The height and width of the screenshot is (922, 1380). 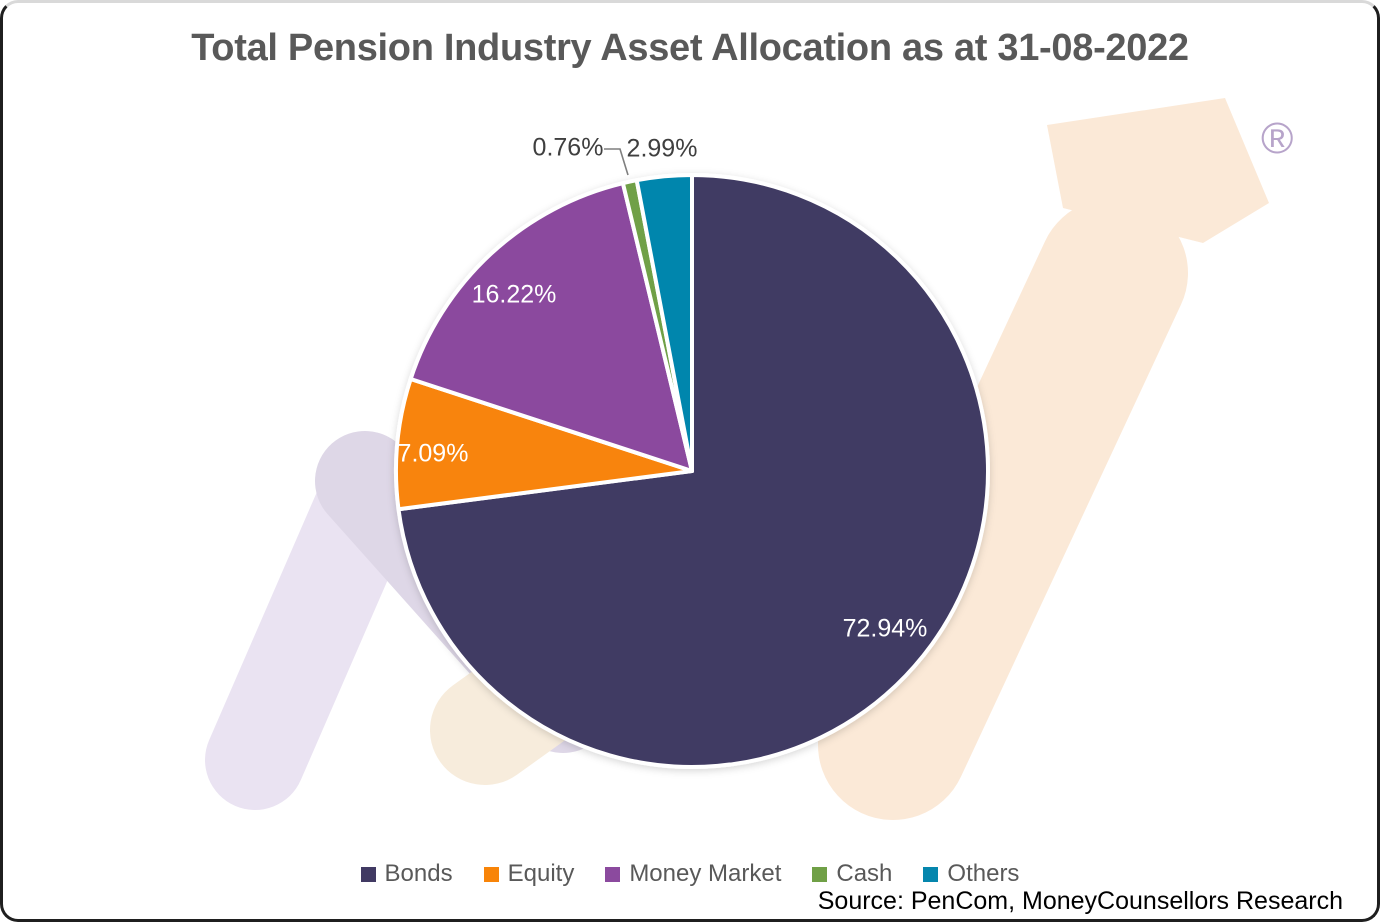 What do you see at coordinates (568, 147) in the screenshot?
I see `data-label-cash: 0.76%` at bounding box center [568, 147].